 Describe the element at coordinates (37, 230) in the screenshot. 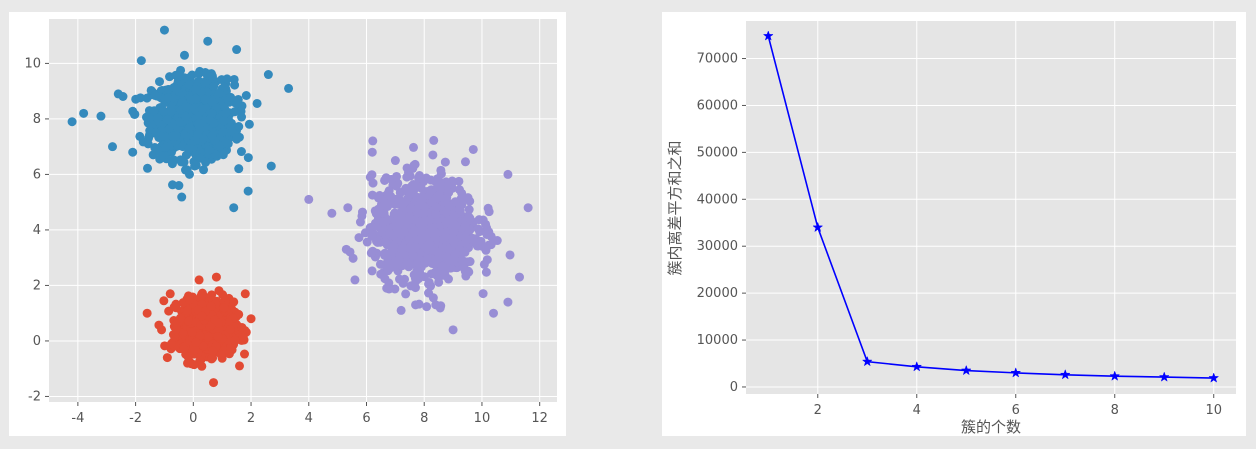

I see `y-tick-label: 4` at that location.